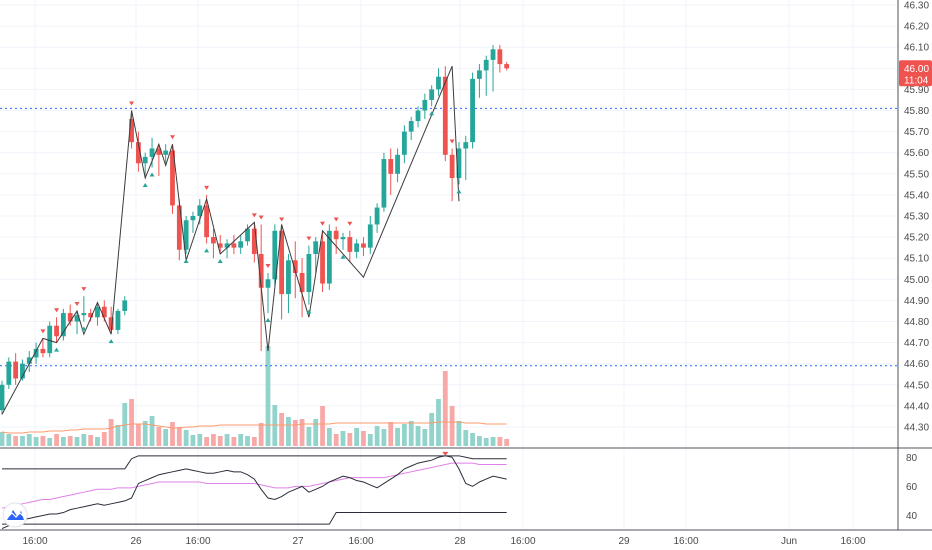  I want to click on logo-shape, so click(15, 515).